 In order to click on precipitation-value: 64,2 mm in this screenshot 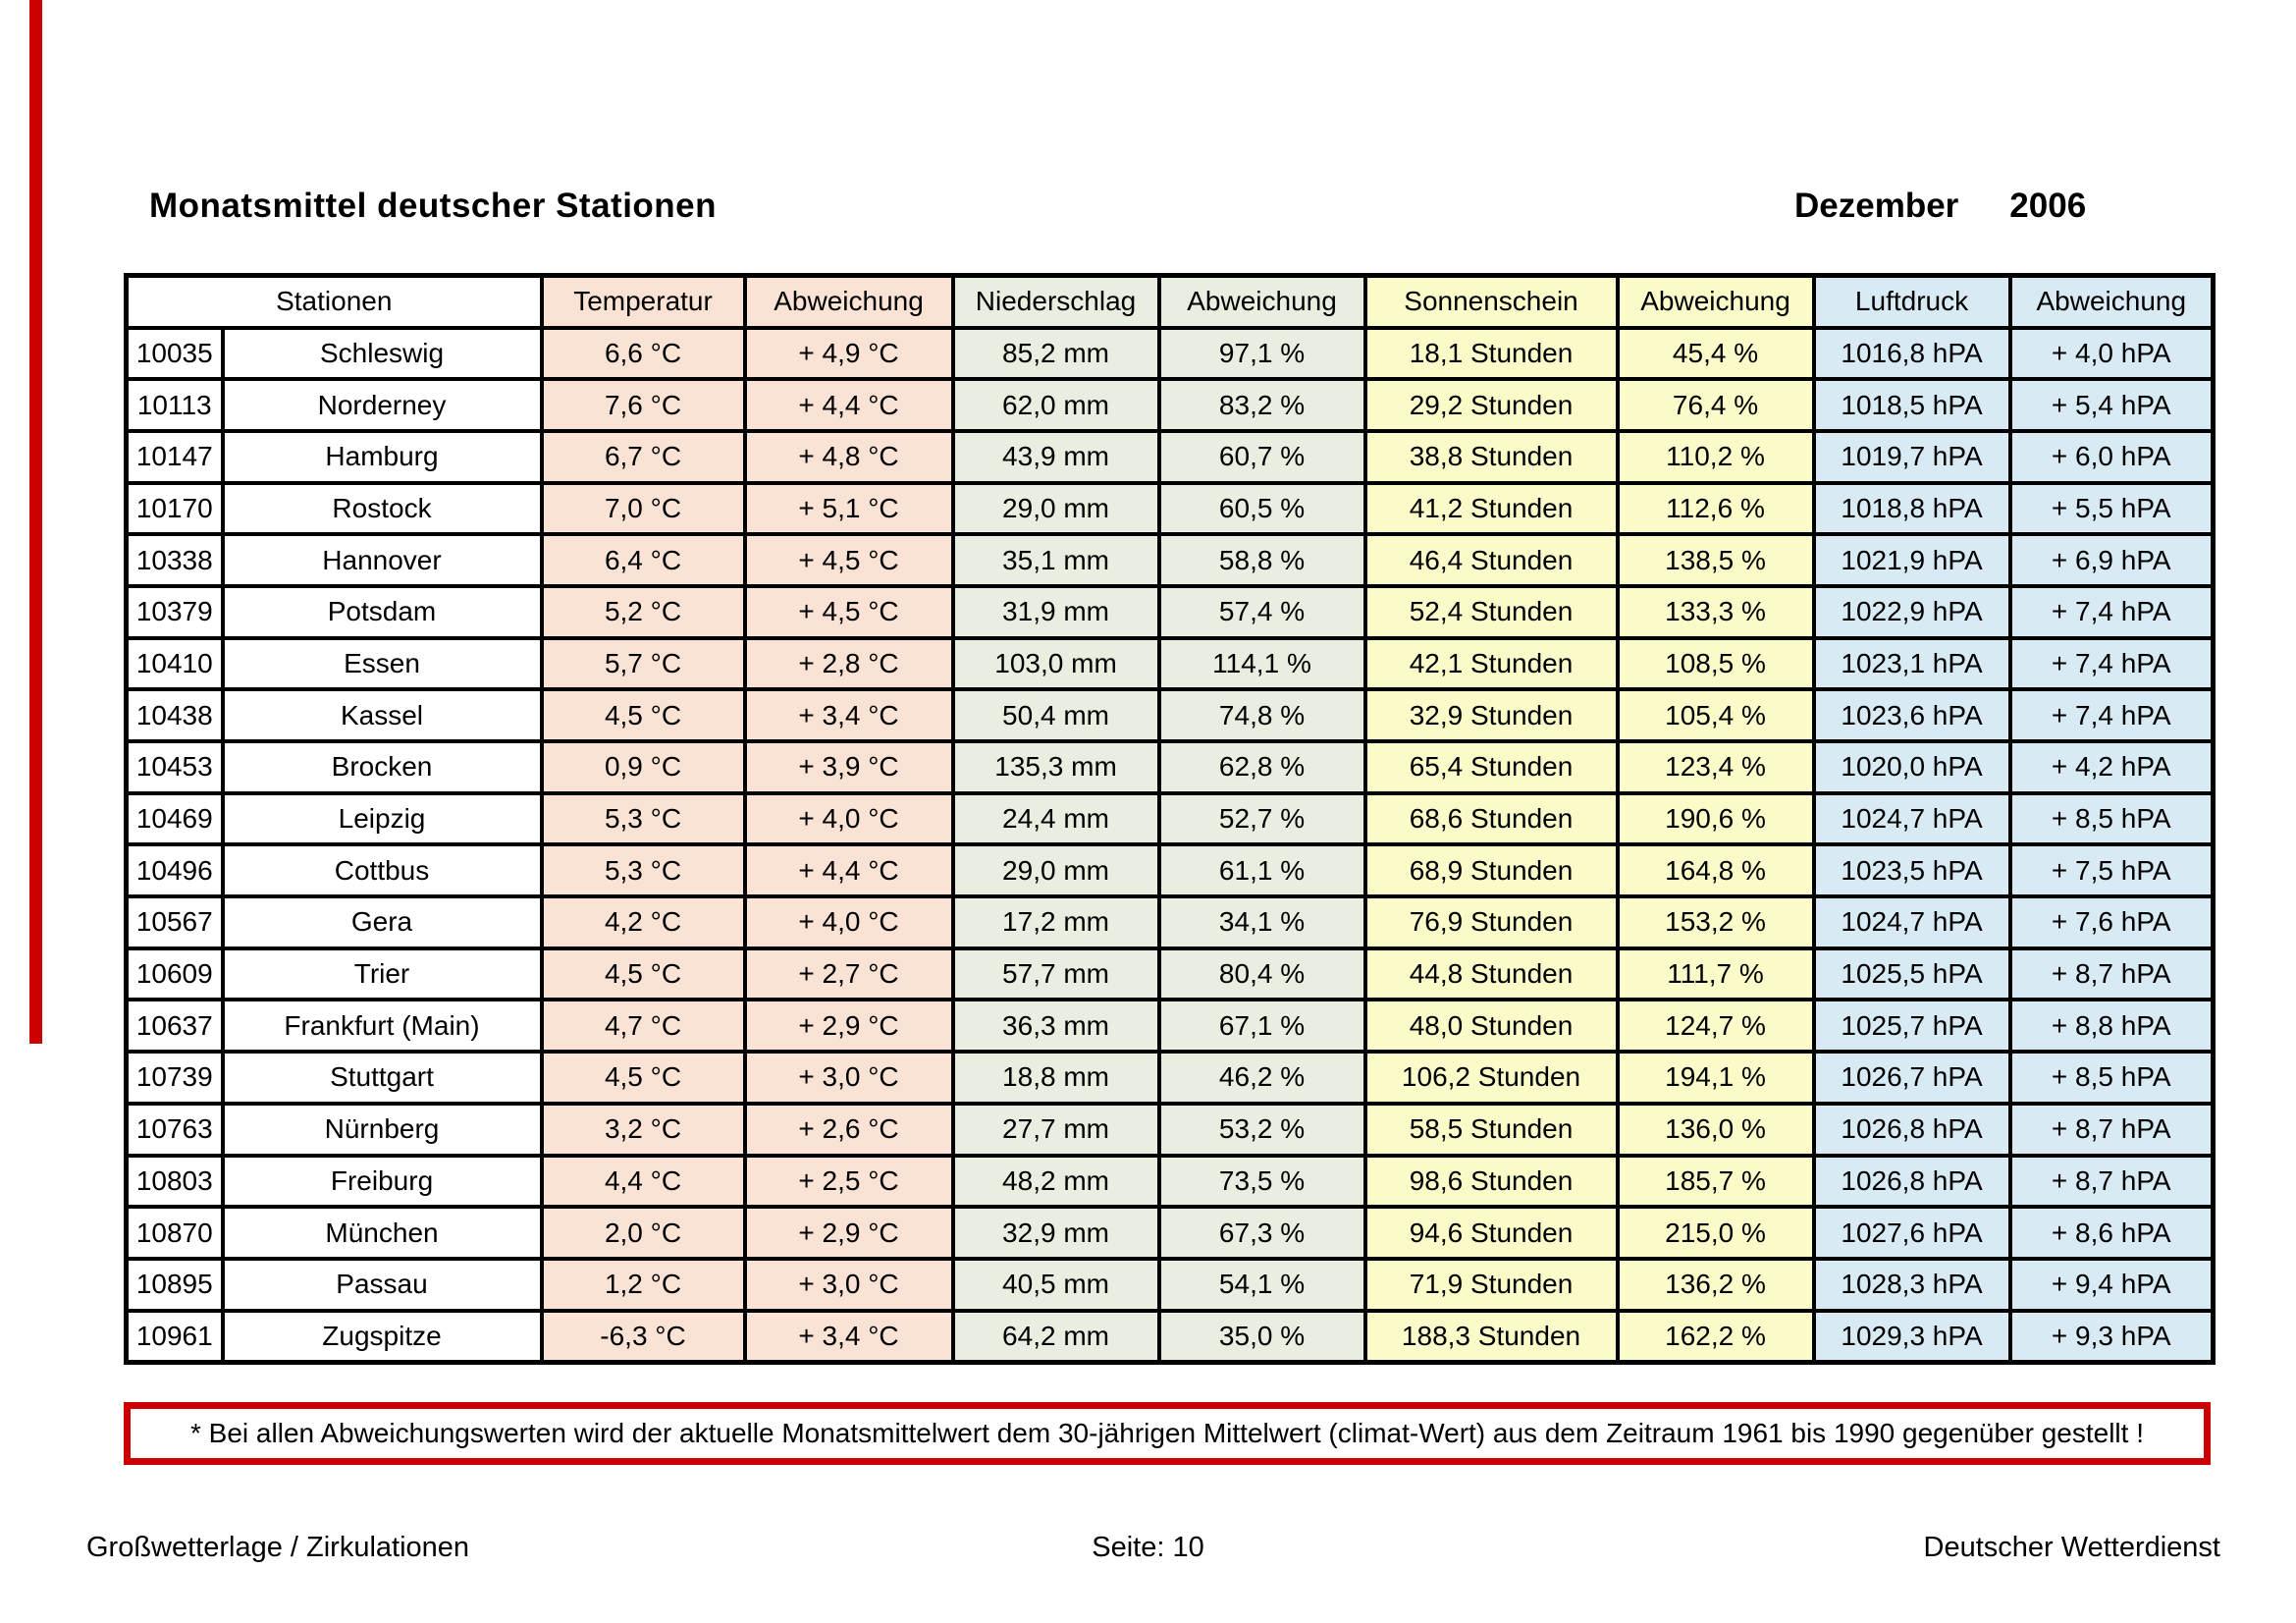, I will do `click(1056, 1336)`.